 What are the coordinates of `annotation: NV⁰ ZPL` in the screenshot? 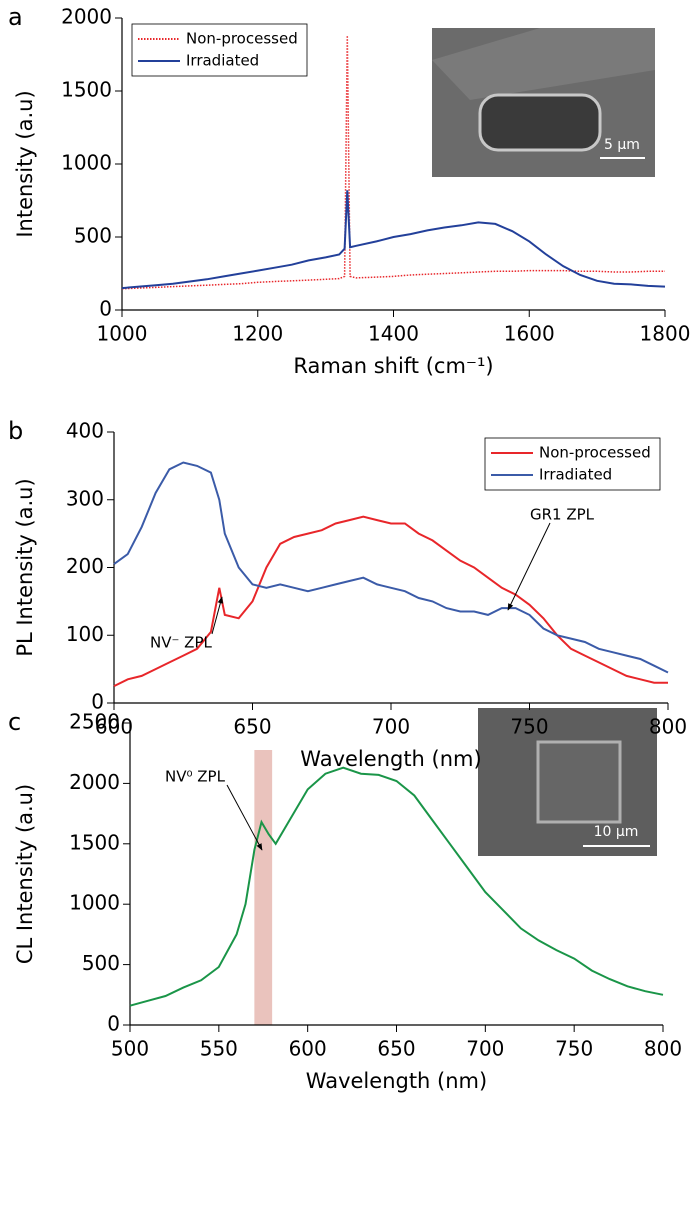 It's located at (195, 777).